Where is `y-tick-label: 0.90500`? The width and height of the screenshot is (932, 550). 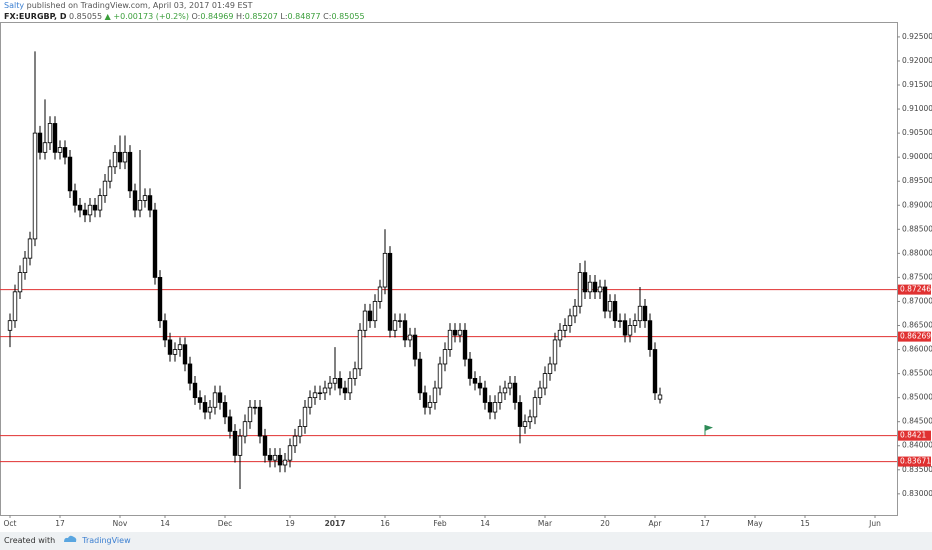
y-tick-label: 0.90500 is located at coordinates (917, 132).